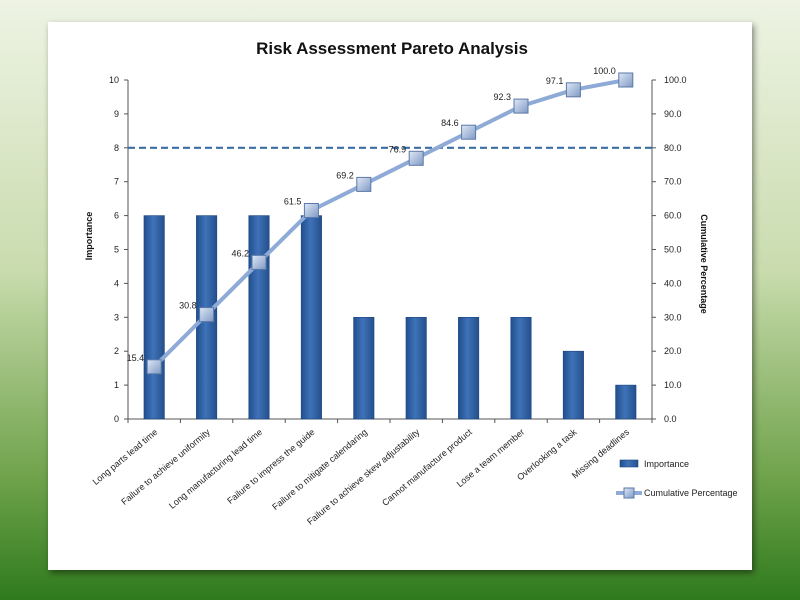 The image size is (800, 600). What do you see at coordinates (392, 48) in the screenshot?
I see `chart-title: Risk Assessment Pareto Analysis` at bounding box center [392, 48].